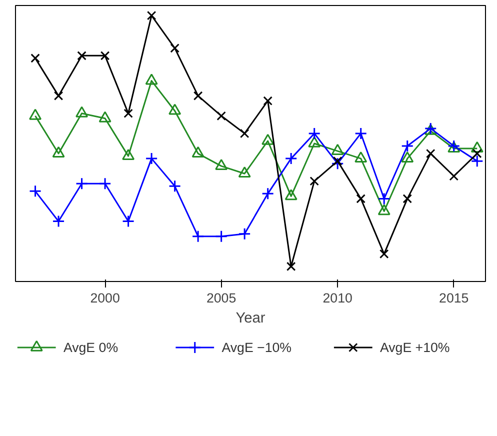  Describe the element at coordinates (337, 298) in the screenshot. I see `x-tick-label: 2010` at that location.